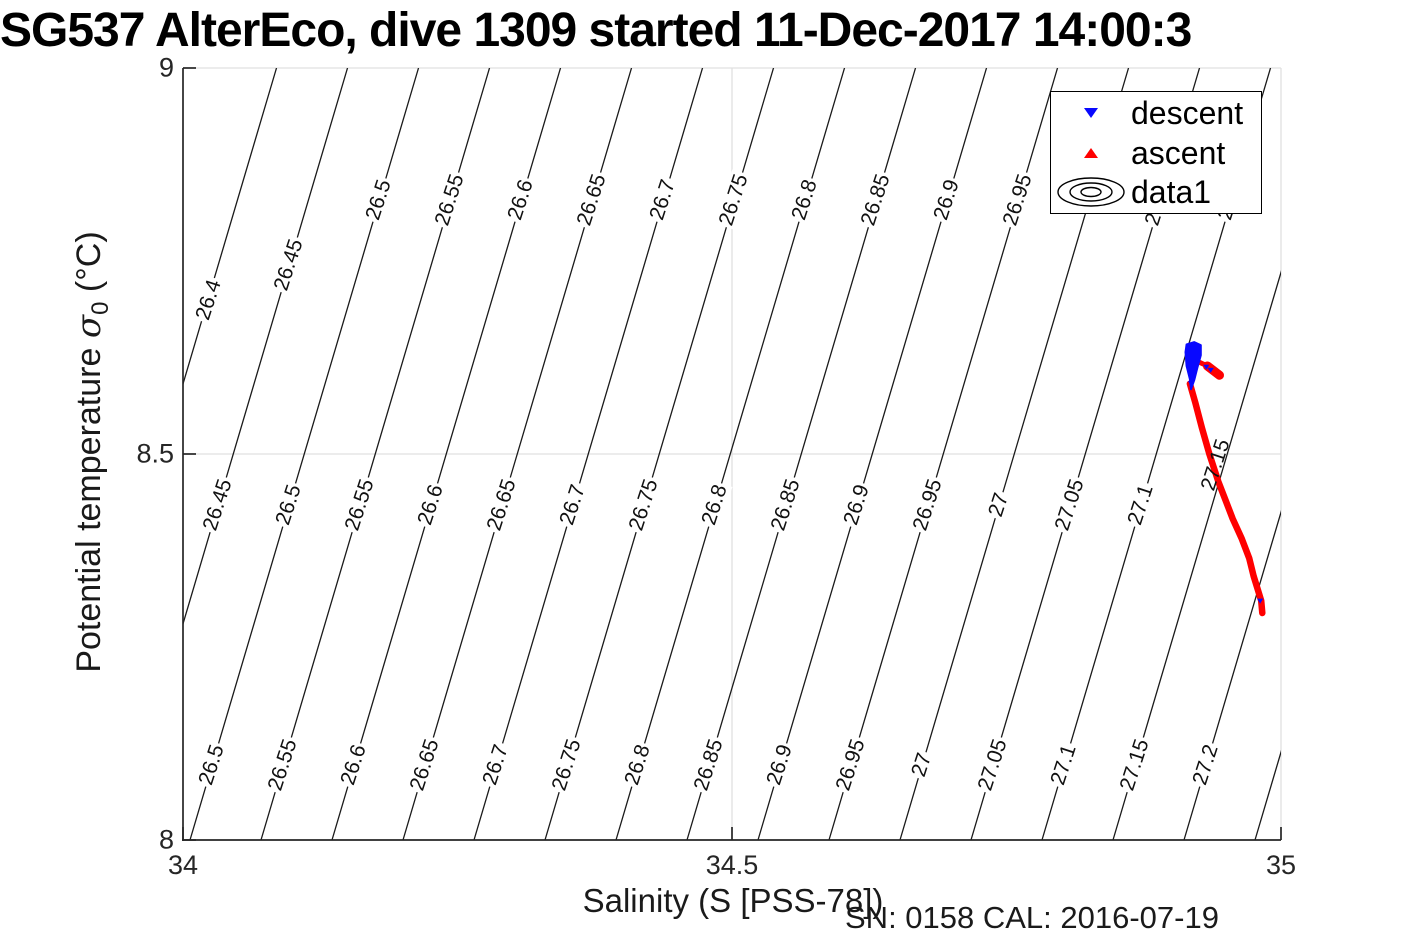  I want to click on legend-row-ascent: ascent, so click(1156, 153).